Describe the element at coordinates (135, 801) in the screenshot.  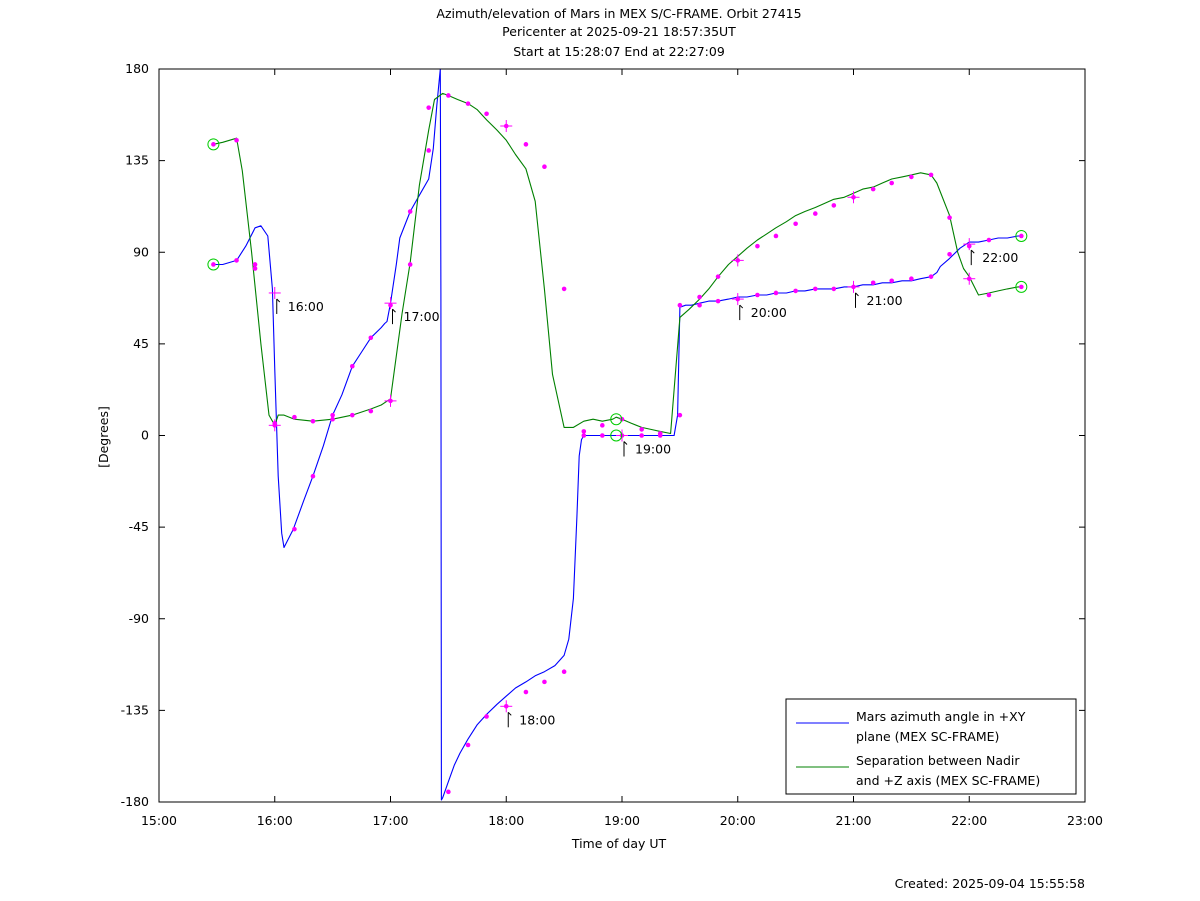
I see `y-tick-label: -180` at that location.